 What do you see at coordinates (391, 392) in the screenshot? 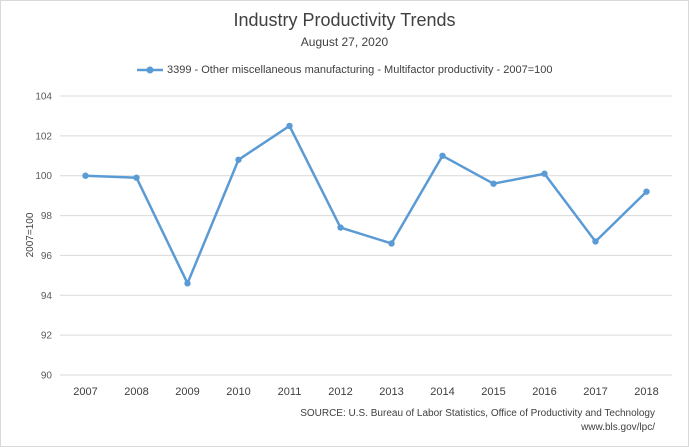
I see `x-tick-label: 2013` at bounding box center [391, 392].